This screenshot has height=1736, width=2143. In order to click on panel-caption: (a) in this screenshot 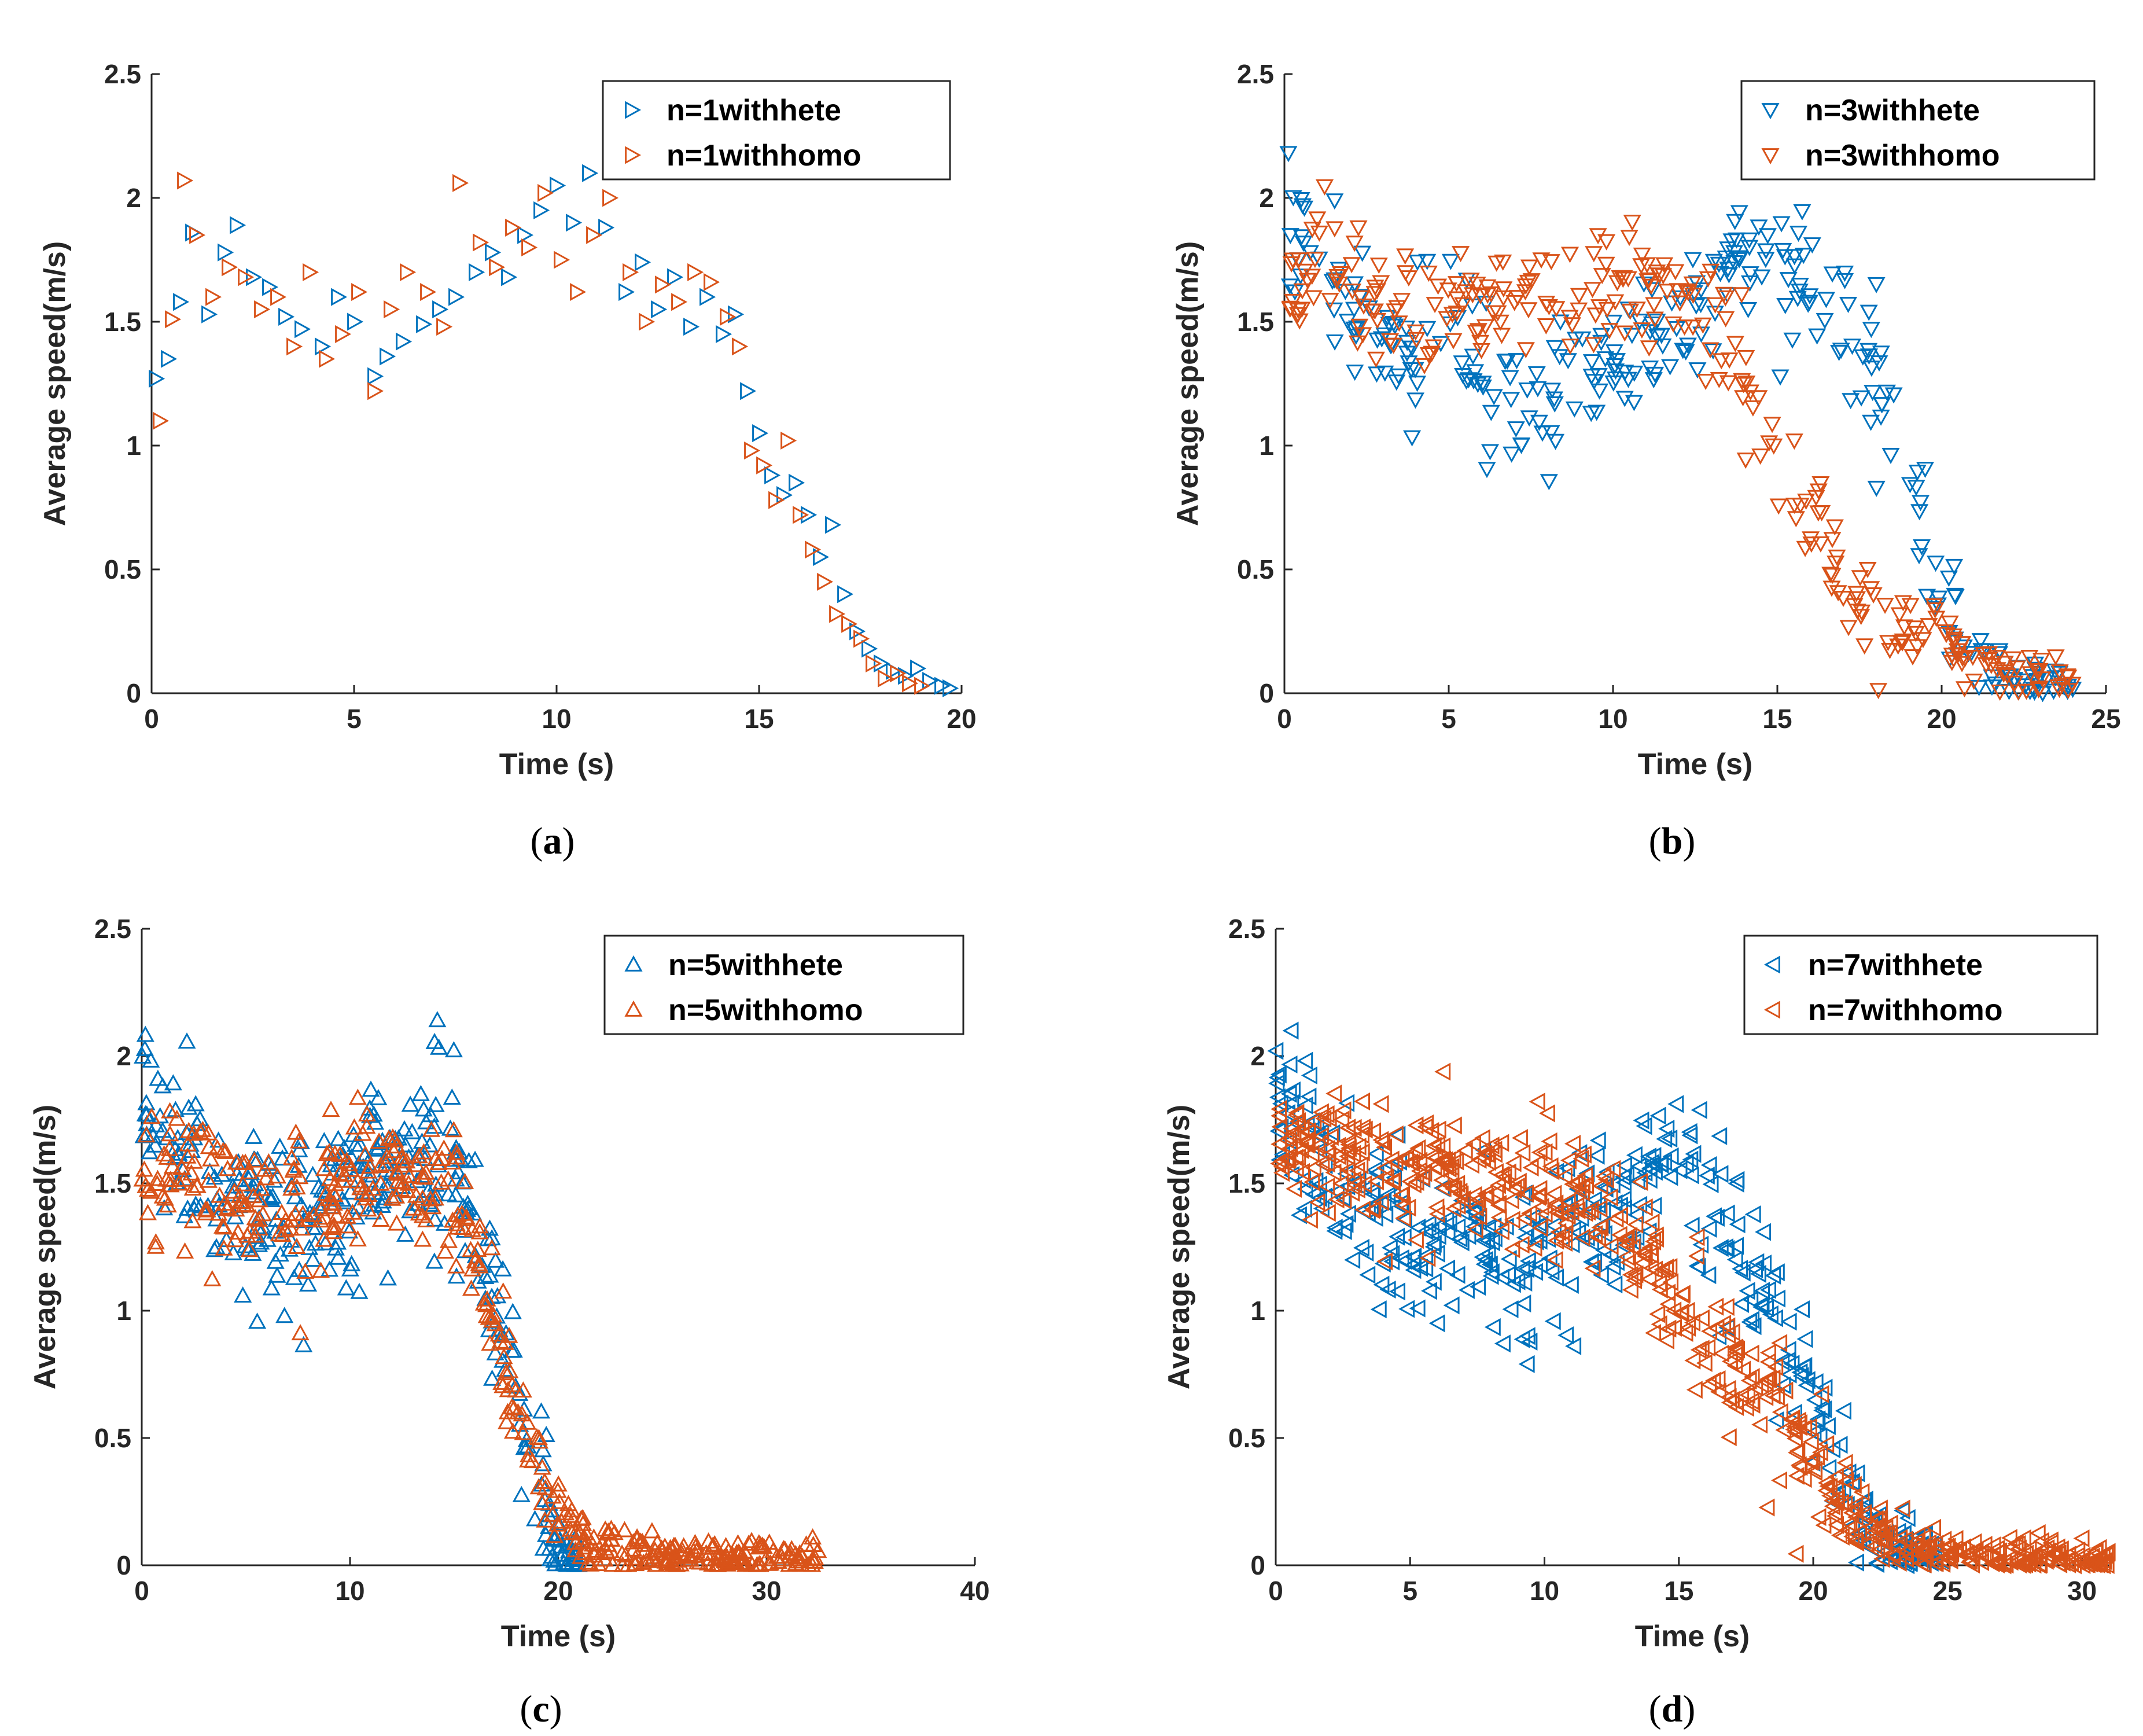, I will do `click(553, 841)`.